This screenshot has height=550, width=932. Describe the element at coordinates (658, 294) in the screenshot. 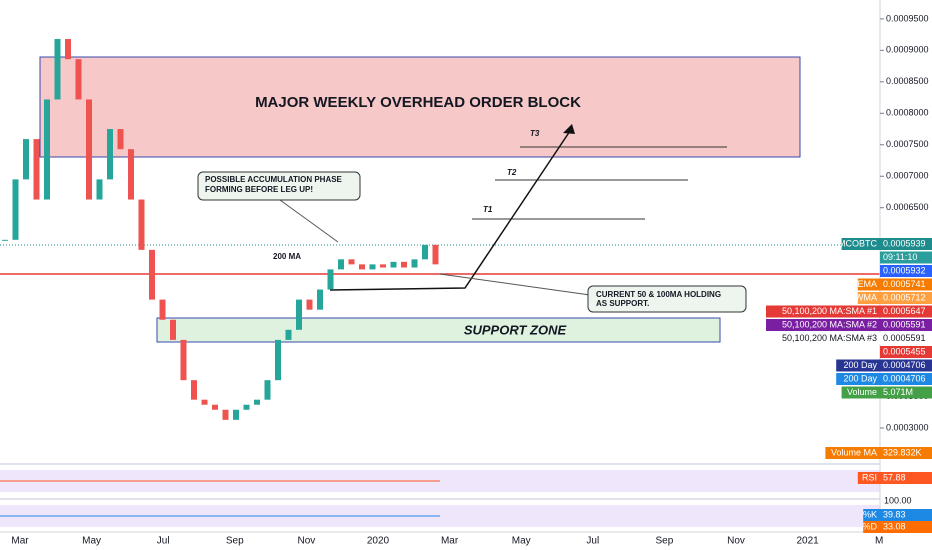

I see `callout-text: CURRENT 50 & 100MA HOLDING` at that location.